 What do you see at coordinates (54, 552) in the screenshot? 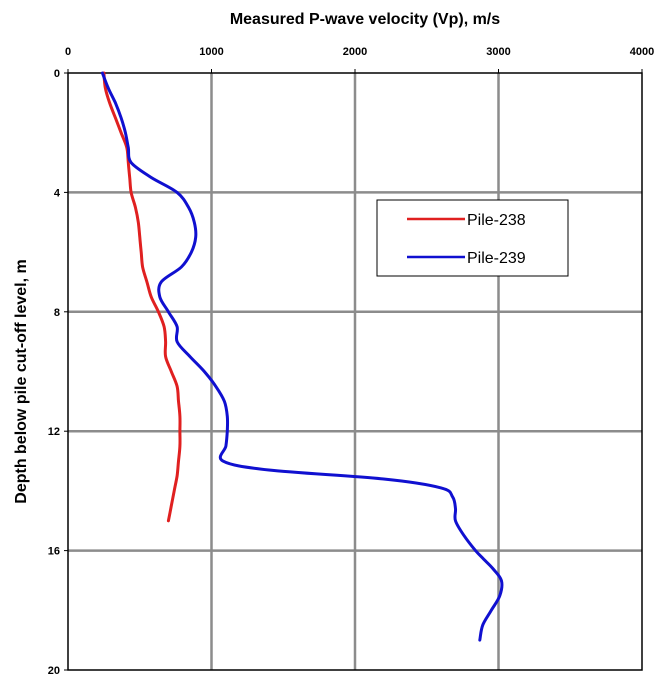
I see `y-tick-label: 16` at bounding box center [54, 552].